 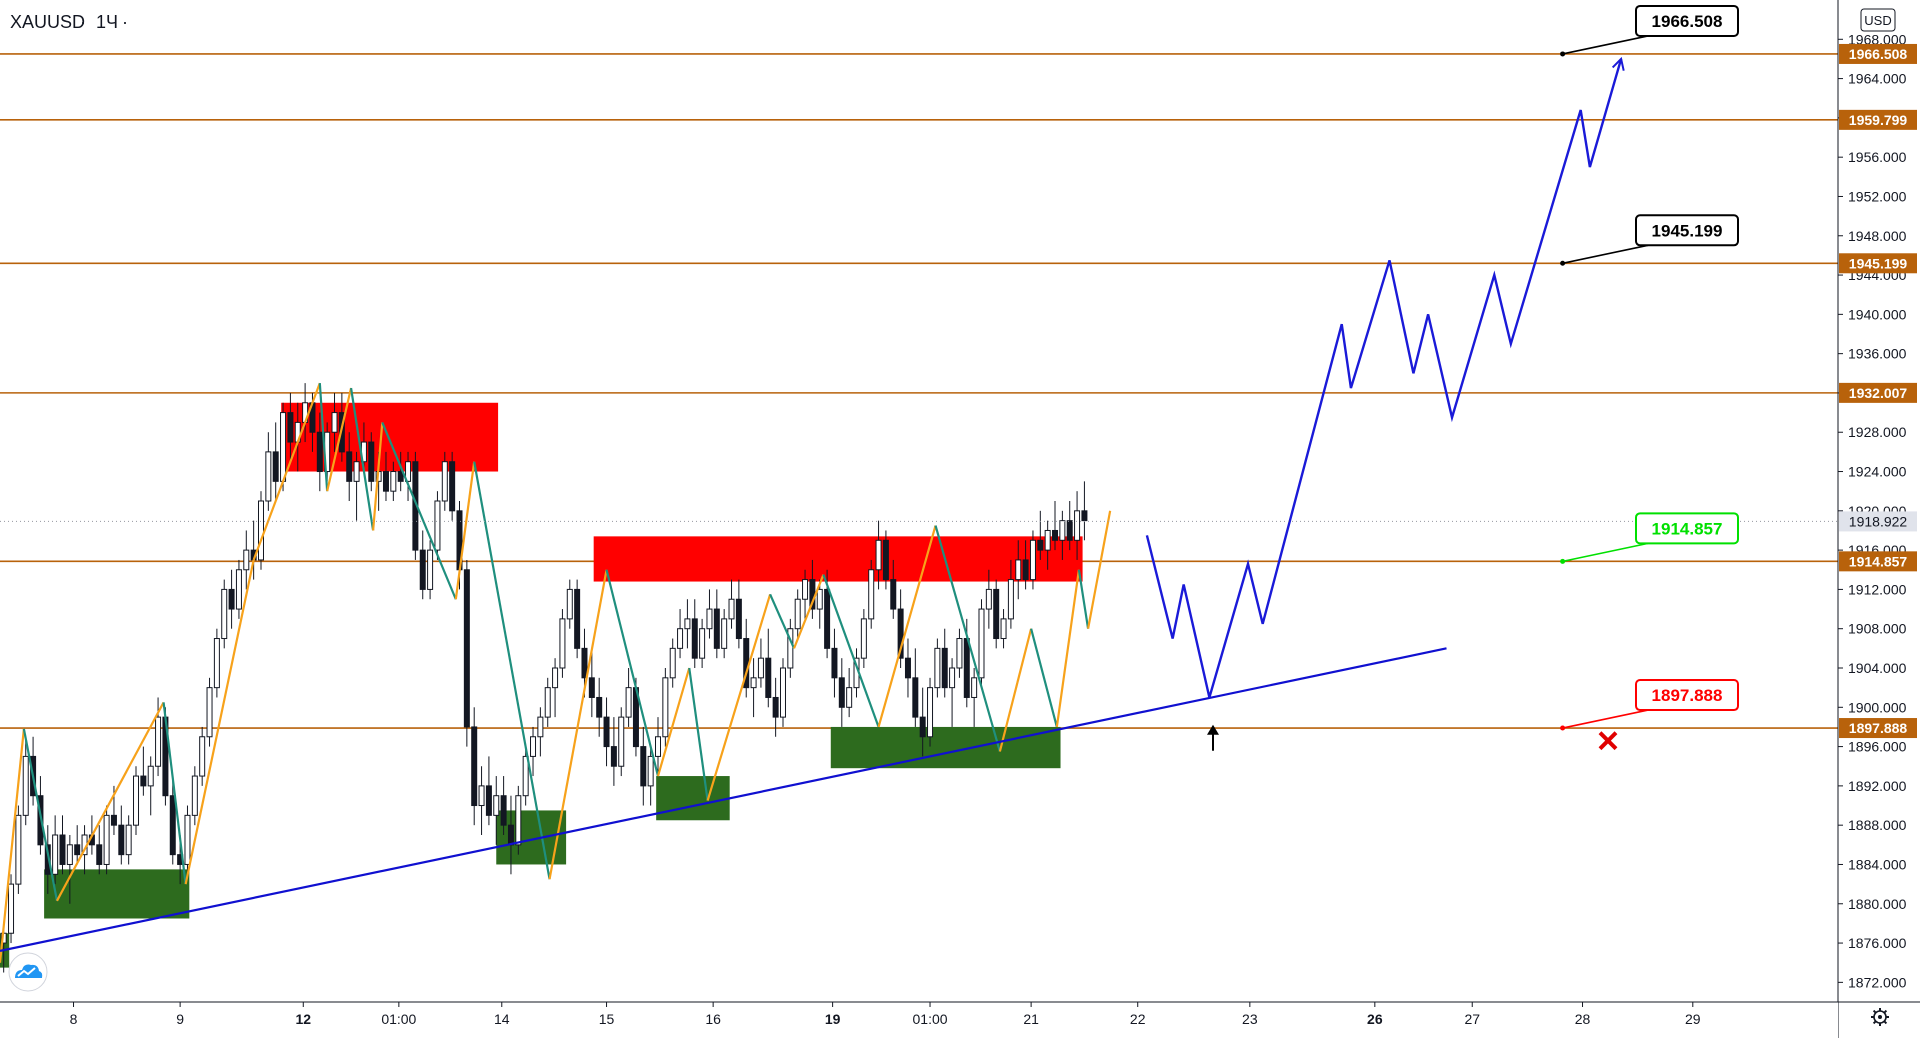 I want to click on price-tick-label: 1940.000, so click(x=1877, y=314).